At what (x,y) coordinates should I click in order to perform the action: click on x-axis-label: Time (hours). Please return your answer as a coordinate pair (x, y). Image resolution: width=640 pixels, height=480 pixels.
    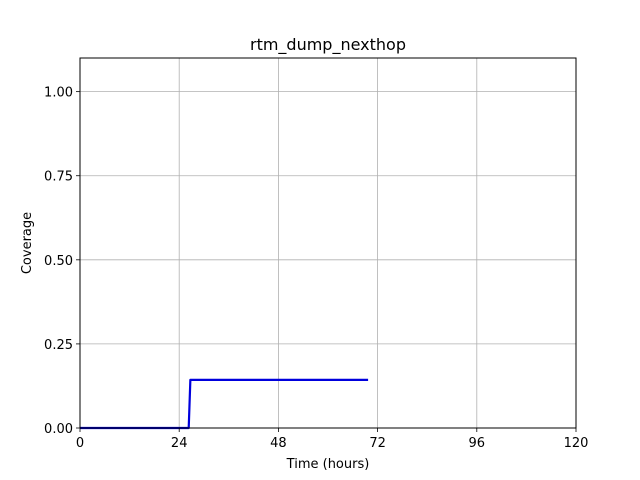
    Looking at the image, I should click on (328, 464).